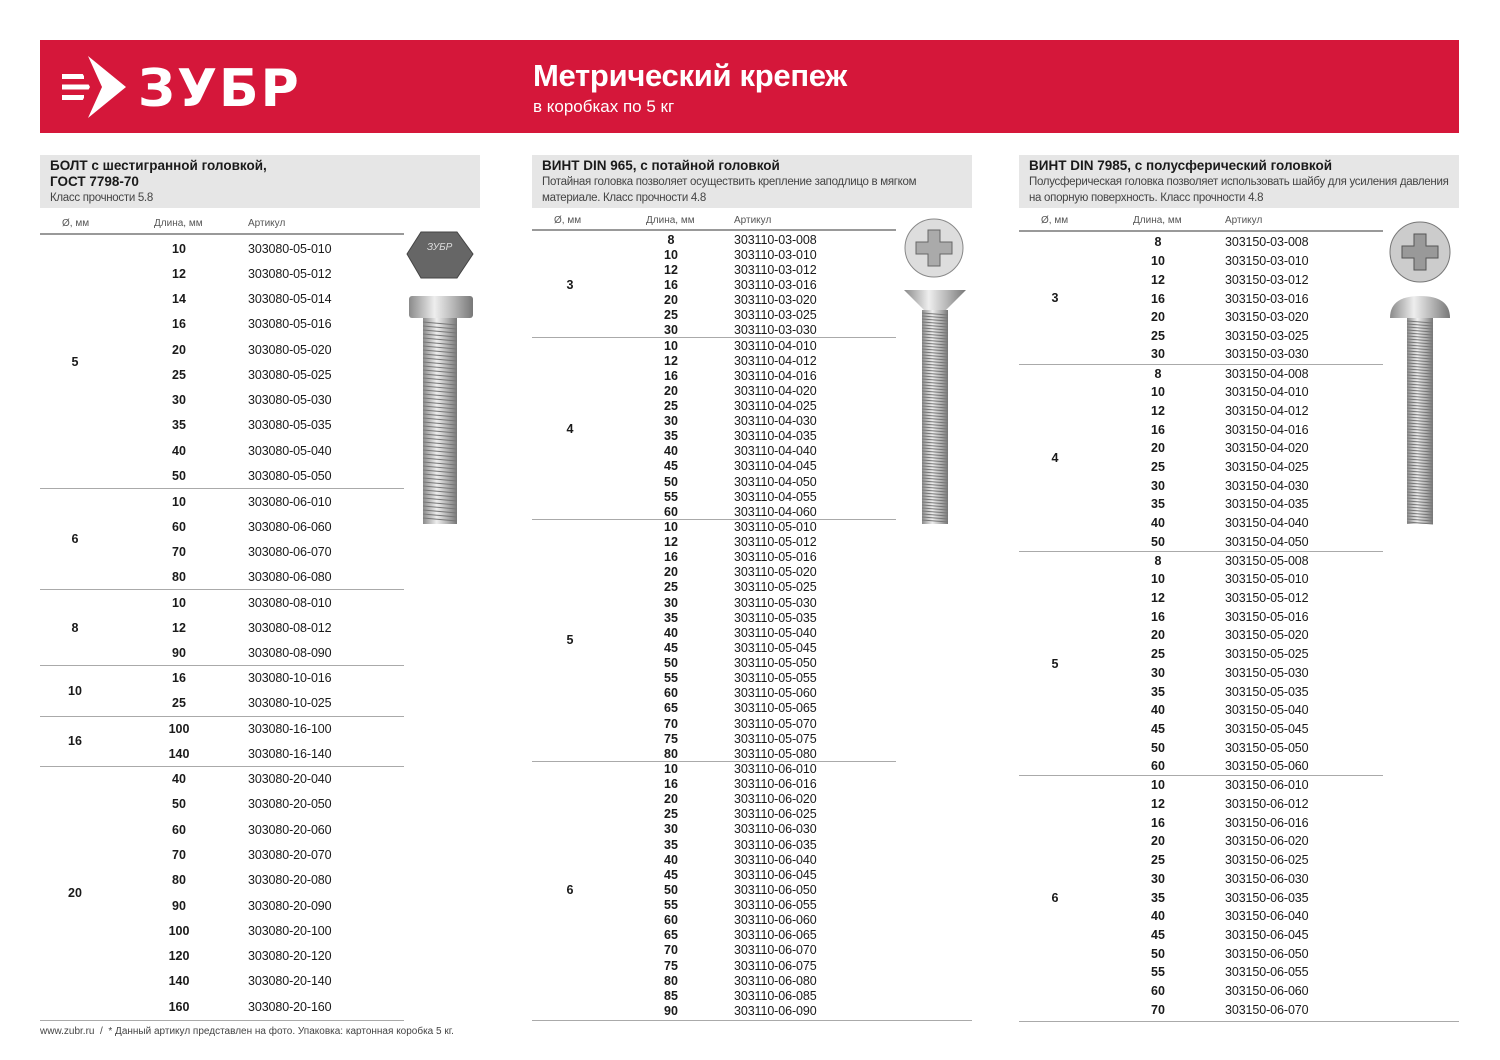 The image size is (1500, 1060). Describe the element at coordinates (1201, 523) in the screenshot. I see `table-row: 40 303150-04-040` at that location.